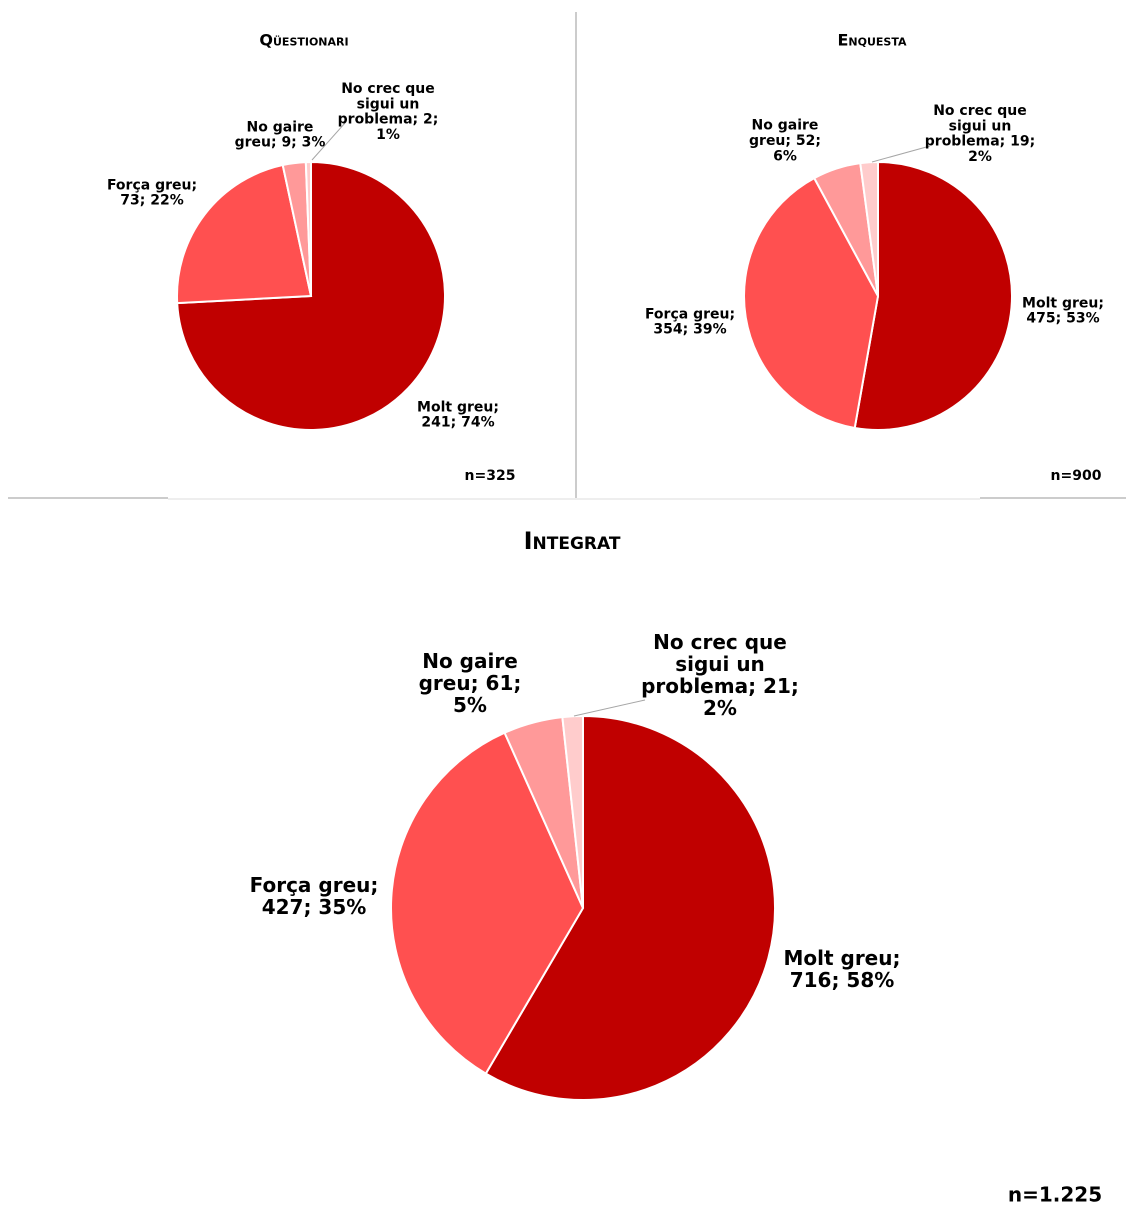 The height and width of the screenshot is (1206, 1134). I want to click on sample-size: n=1.225, so click(1055, 1194).